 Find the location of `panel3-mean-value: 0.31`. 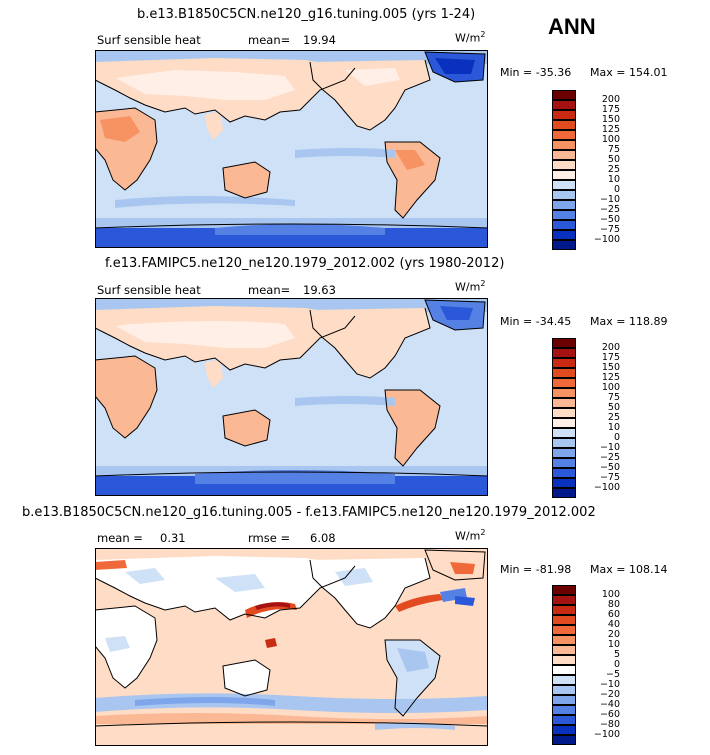

panel3-mean-value: 0.31 is located at coordinates (173, 538).